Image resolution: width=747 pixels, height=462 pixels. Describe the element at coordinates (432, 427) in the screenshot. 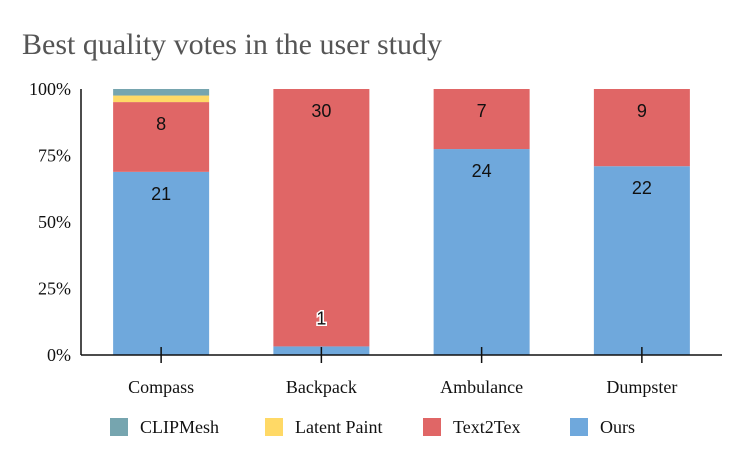

I see `legend-swatch-text2tex` at that location.